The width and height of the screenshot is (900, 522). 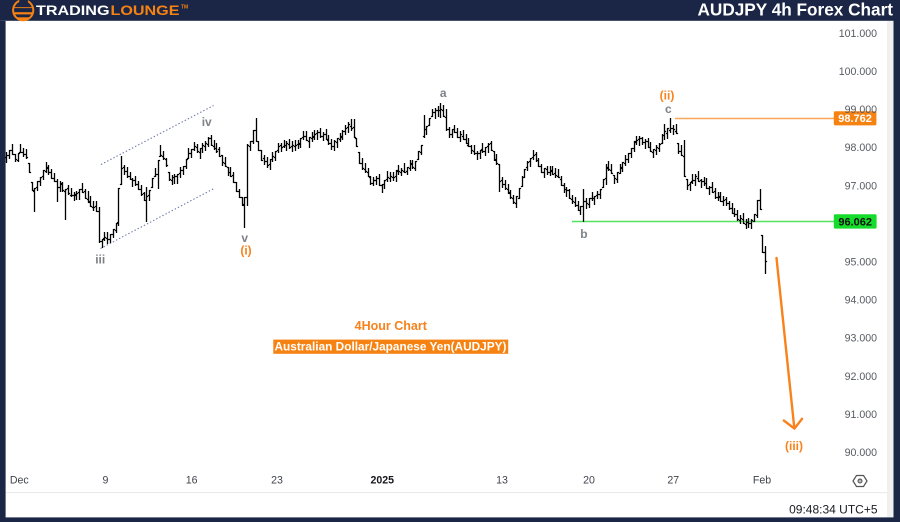 What do you see at coordinates (833, 510) in the screenshot?
I see `svg-text: 09:48:34 UTC+5` at bounding box center [833, 510].